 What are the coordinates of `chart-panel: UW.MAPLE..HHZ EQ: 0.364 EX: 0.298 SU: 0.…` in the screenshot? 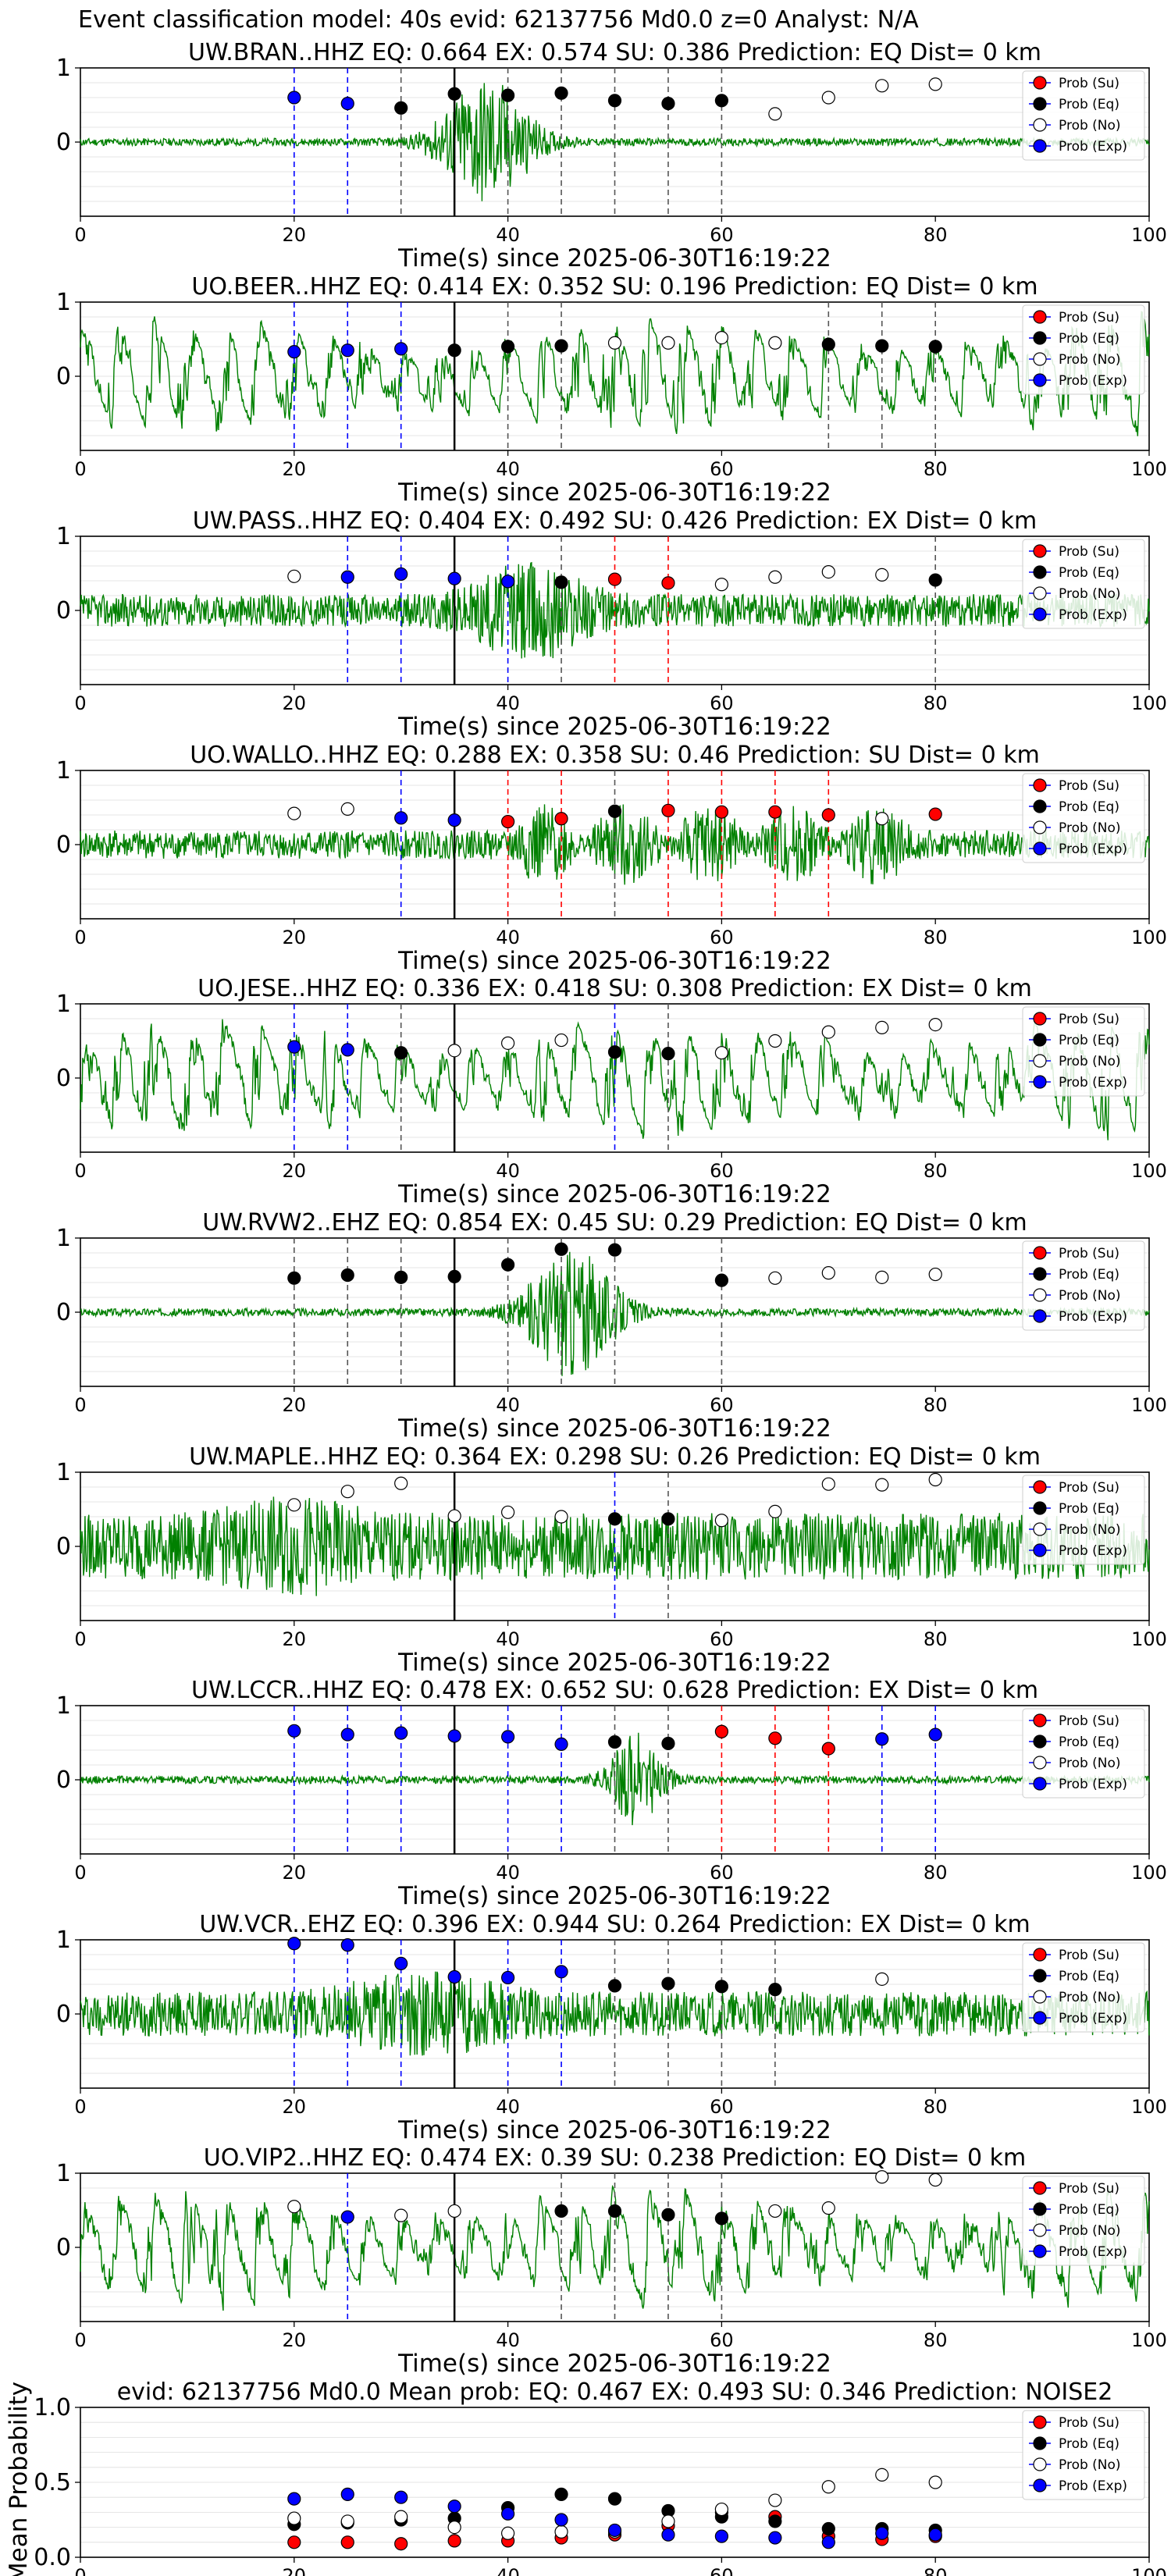 It's located at (611, 1560).